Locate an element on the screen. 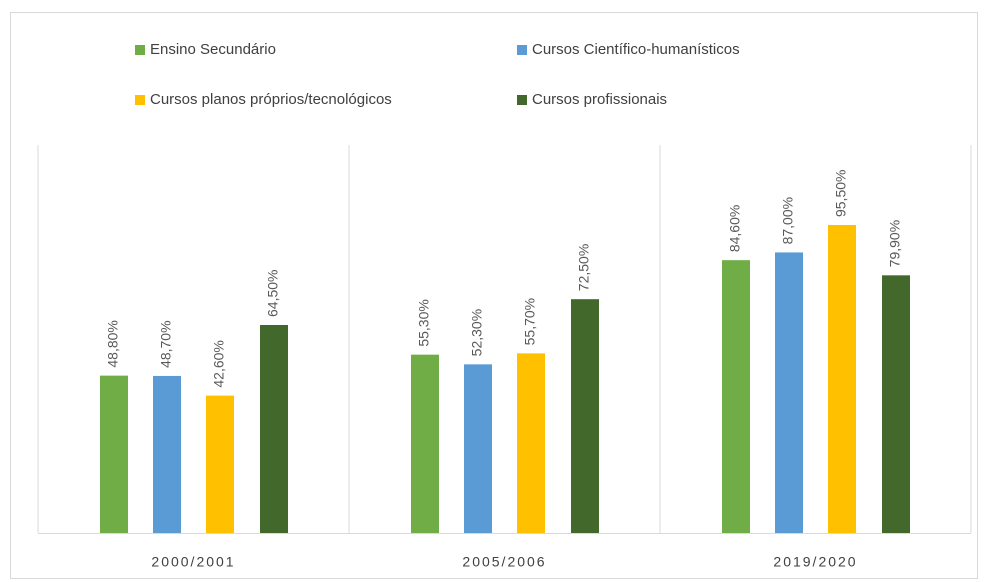  value-label: 84,60% is located at coordinates (735, 228).